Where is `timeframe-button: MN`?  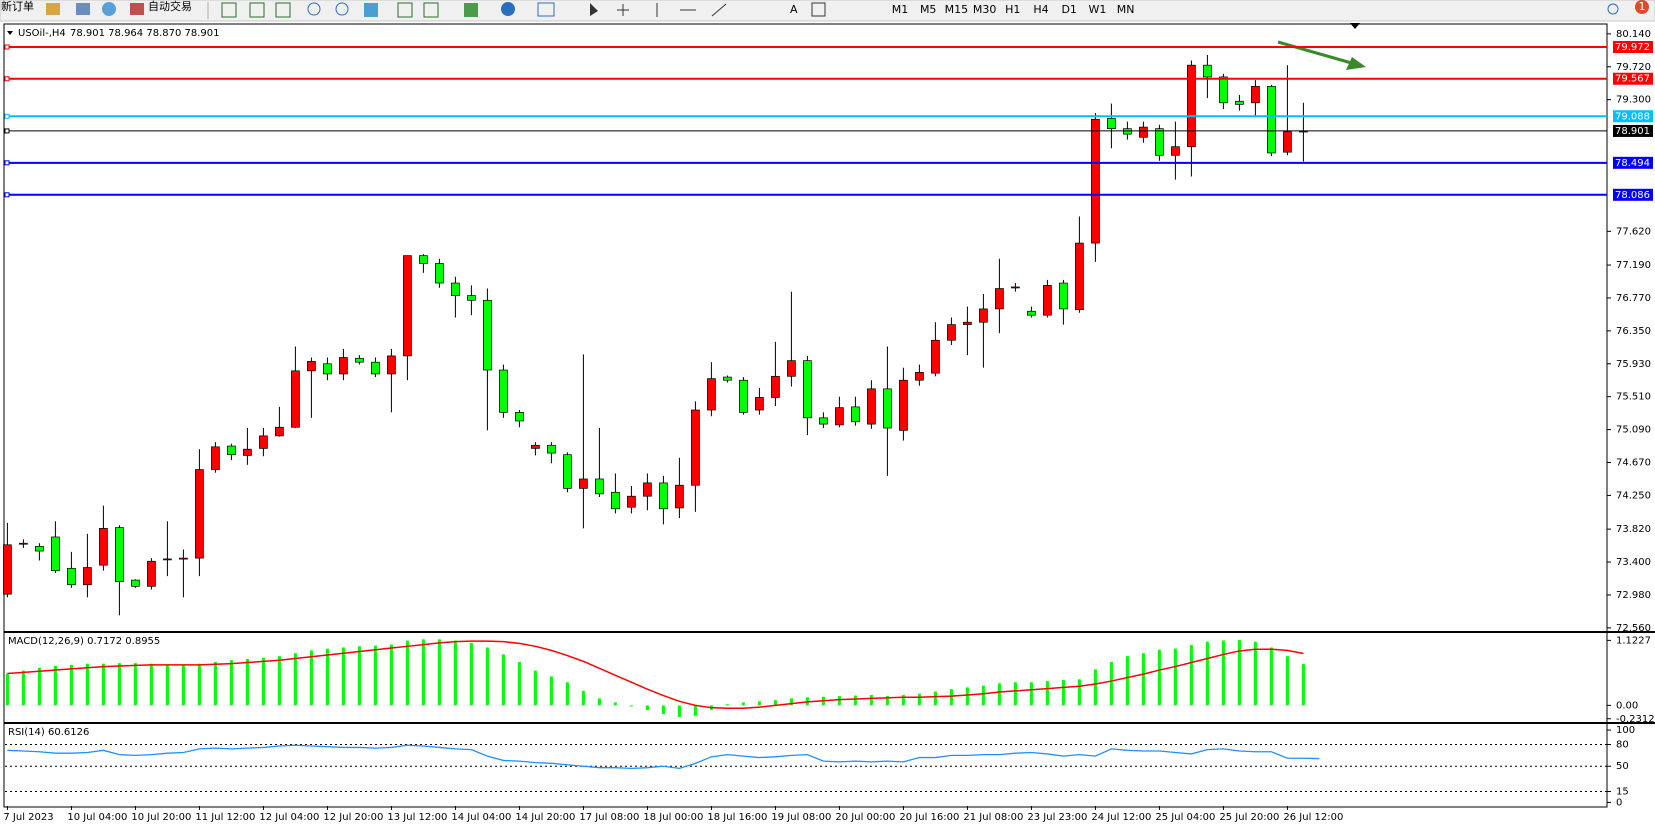
timeframe-button: MN is located at coordinates (1126, 9).